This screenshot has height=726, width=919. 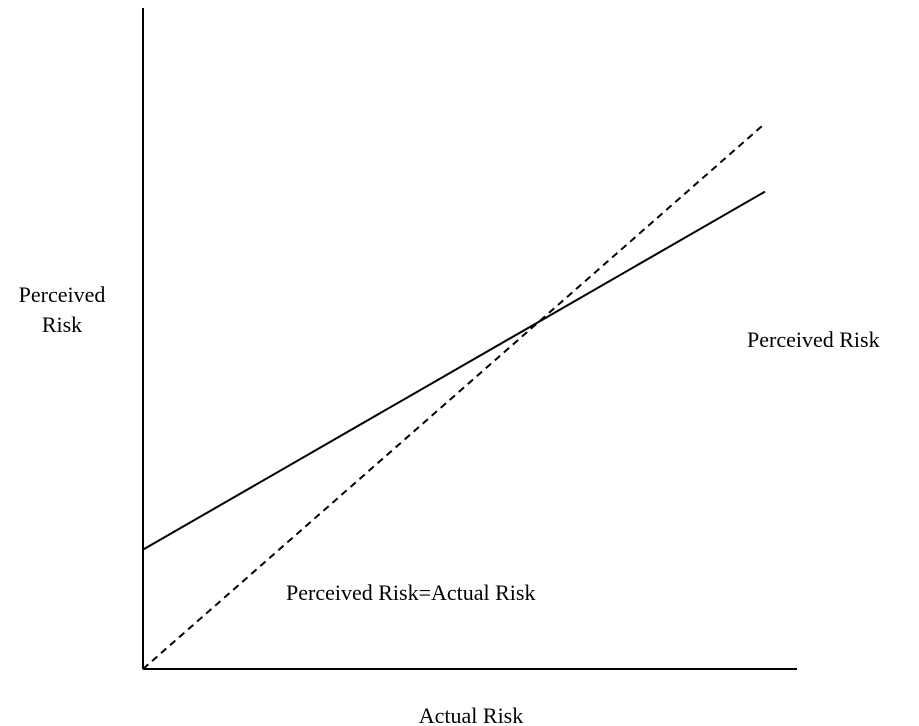 What do you see at coordinates (62, 294) in the screenshot?
I see `y-axis-label-line-1: Perceived` at bounding box center [62, 294].